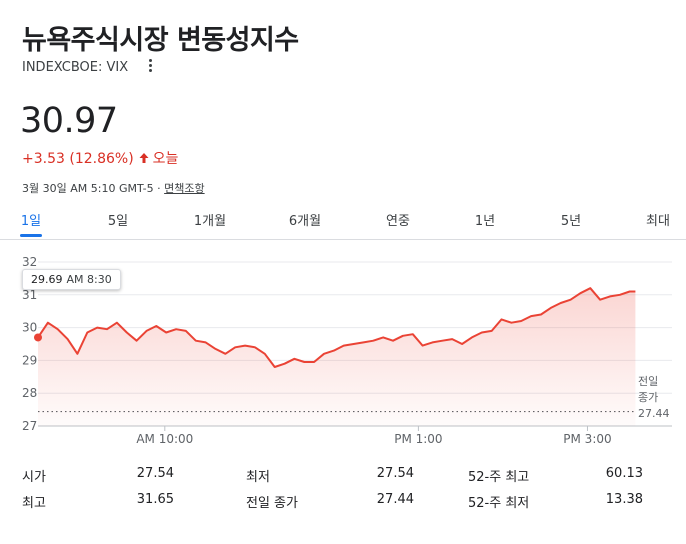 The height and width of the screenshot is (544, 686). What do you see at coordinates (31, 221) in the screenshot?
I see `tab-0: 1일` at bounding box center [31, 221].